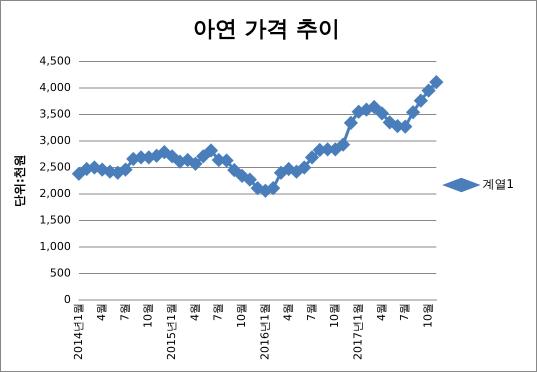  I want to click on x-tick-label: 2016년1월, so click(265, 331).